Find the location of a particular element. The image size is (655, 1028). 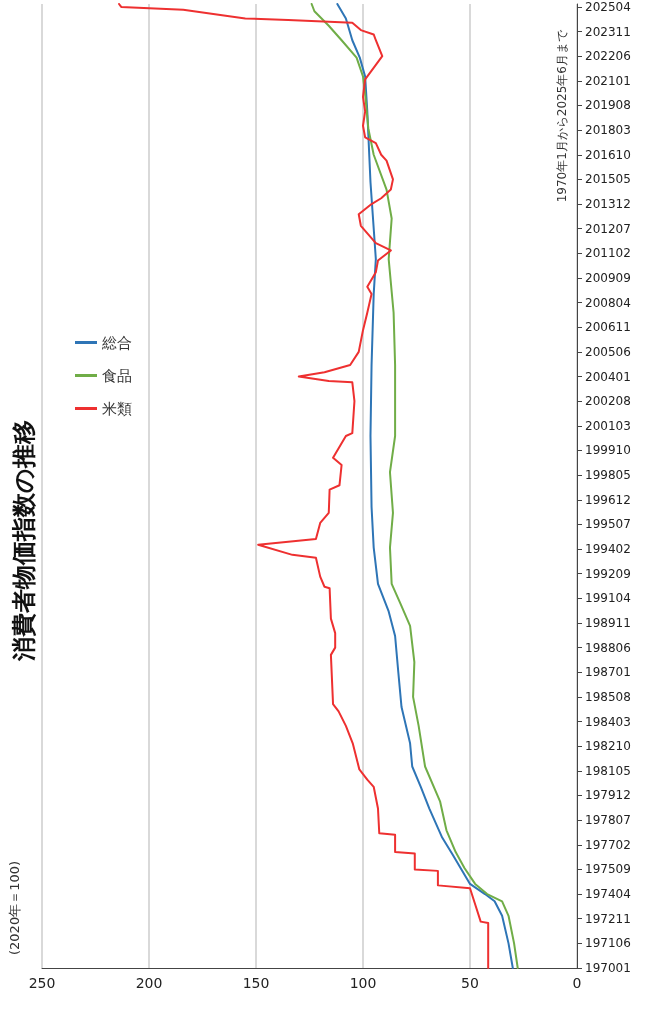

y-tick-label: 197404 is located at coordinates (608, 894).